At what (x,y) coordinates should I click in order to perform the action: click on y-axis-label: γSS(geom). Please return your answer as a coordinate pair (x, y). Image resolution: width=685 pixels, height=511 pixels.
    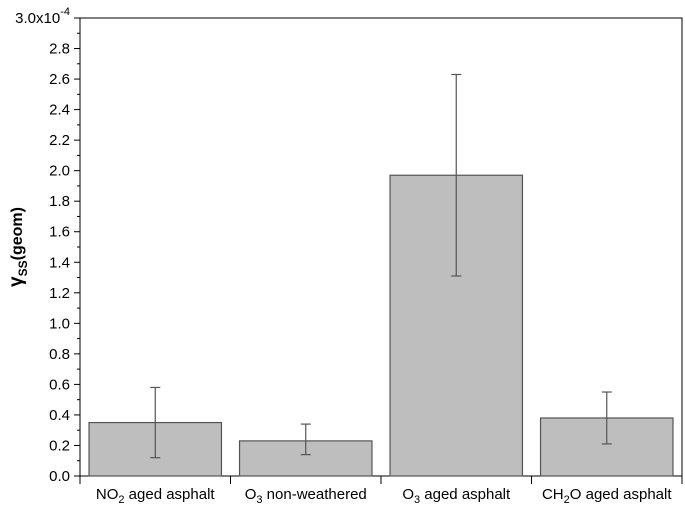
    Looking at the image, I should click on (18, 247).